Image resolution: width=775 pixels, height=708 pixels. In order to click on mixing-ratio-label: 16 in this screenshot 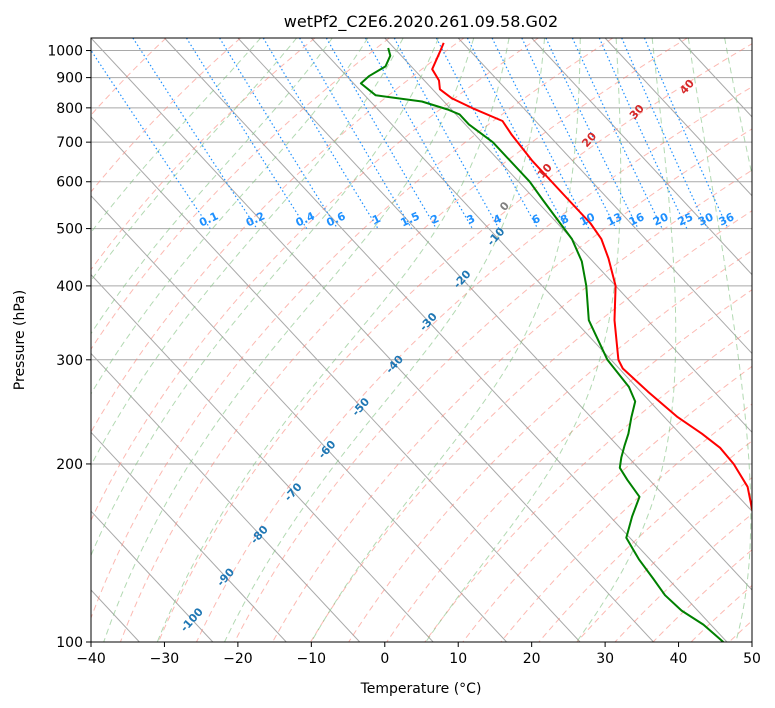, I will do `click(637, 219)`.